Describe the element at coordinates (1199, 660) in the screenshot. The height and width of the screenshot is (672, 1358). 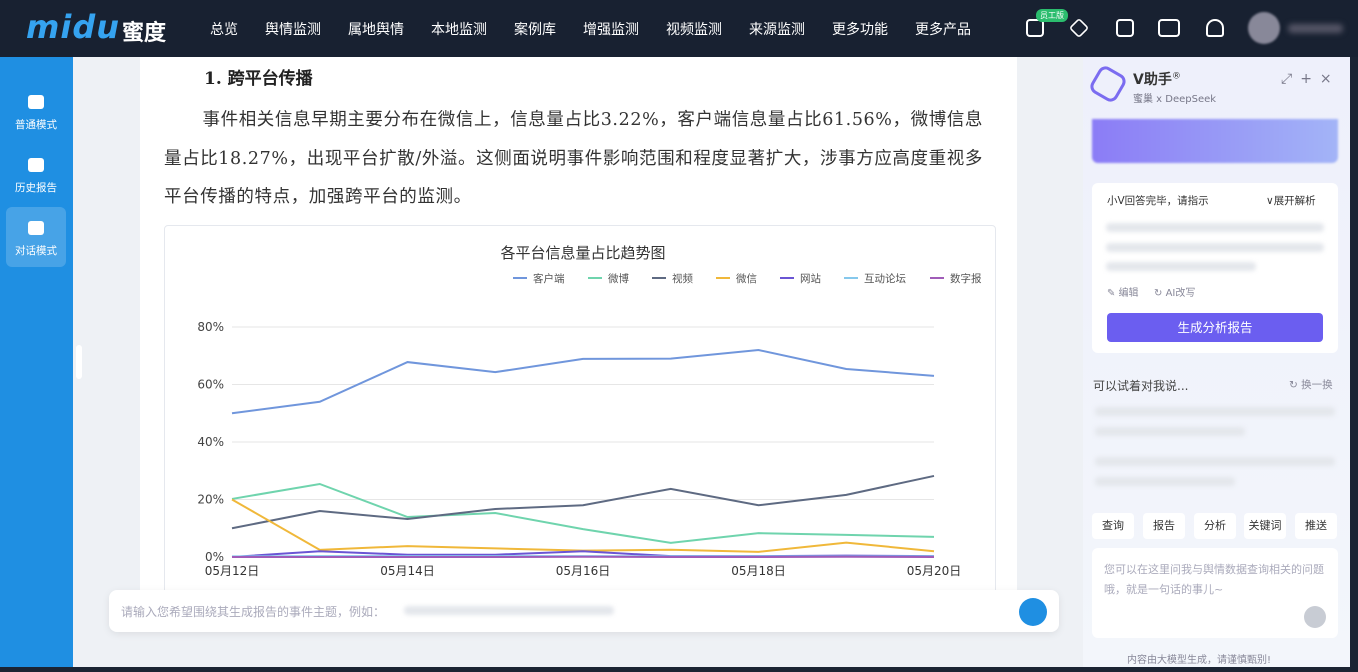
I see `footer-note: 内容由大模型生成，请谨慎甄别!` at that location.